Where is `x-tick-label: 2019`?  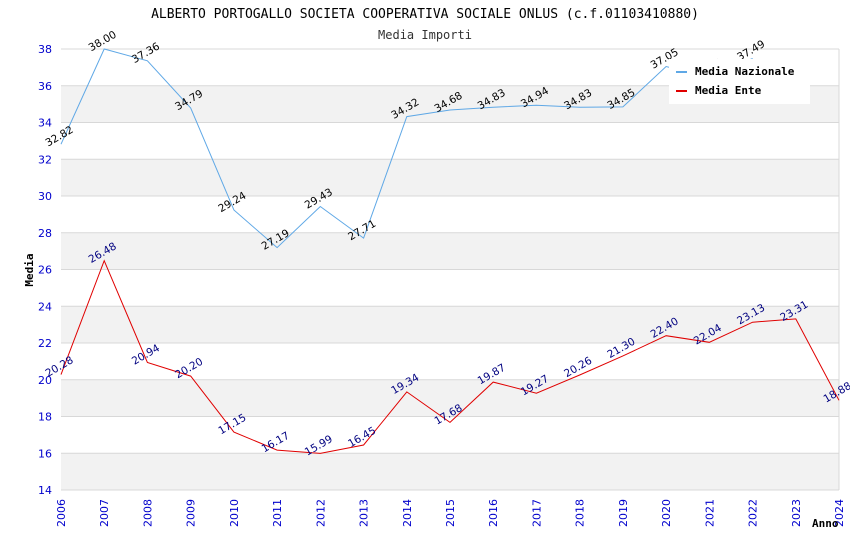 x-tick-label: 2019 is located at coordinates (623, 513).